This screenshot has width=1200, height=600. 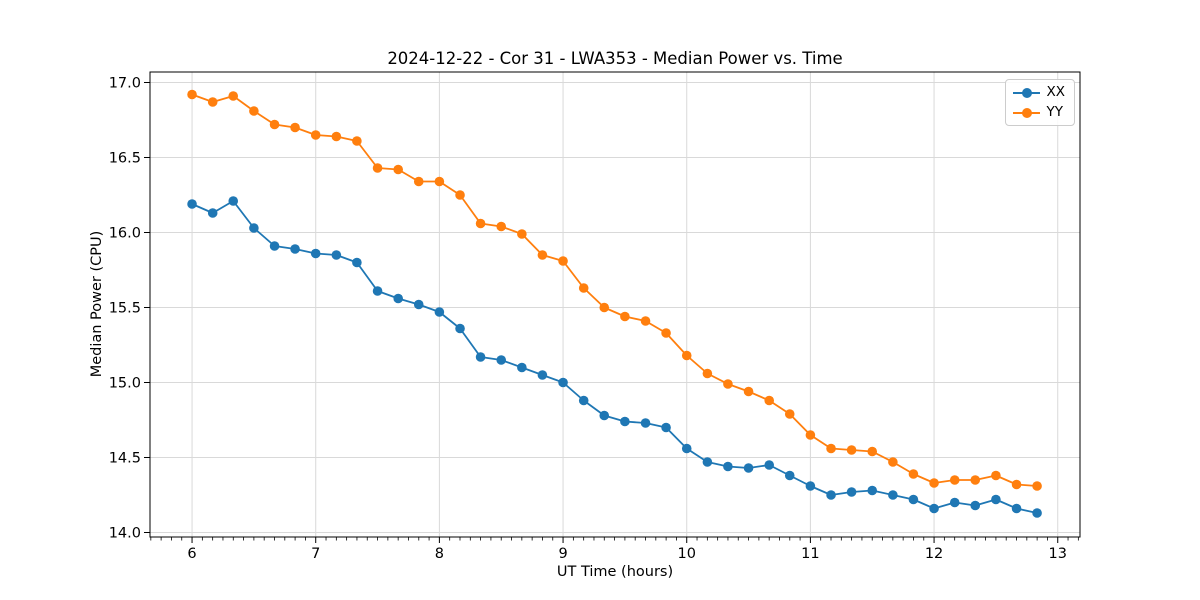 What do you see at coordinates (125, 534) in the screenshot?
I see `y-tick-label: 14.0` at bounding box center [125, 534].